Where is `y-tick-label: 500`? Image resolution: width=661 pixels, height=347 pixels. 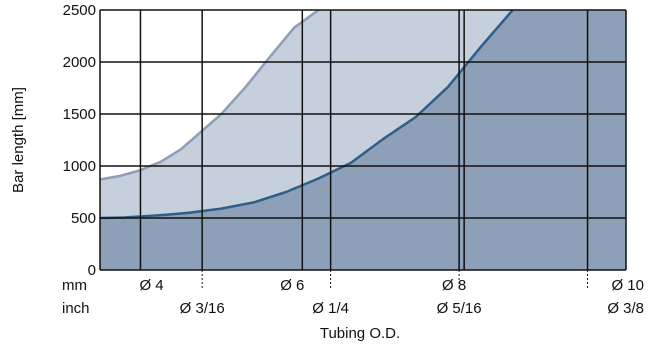 y-tick-label: 500 is located at coordinates (83, 218).